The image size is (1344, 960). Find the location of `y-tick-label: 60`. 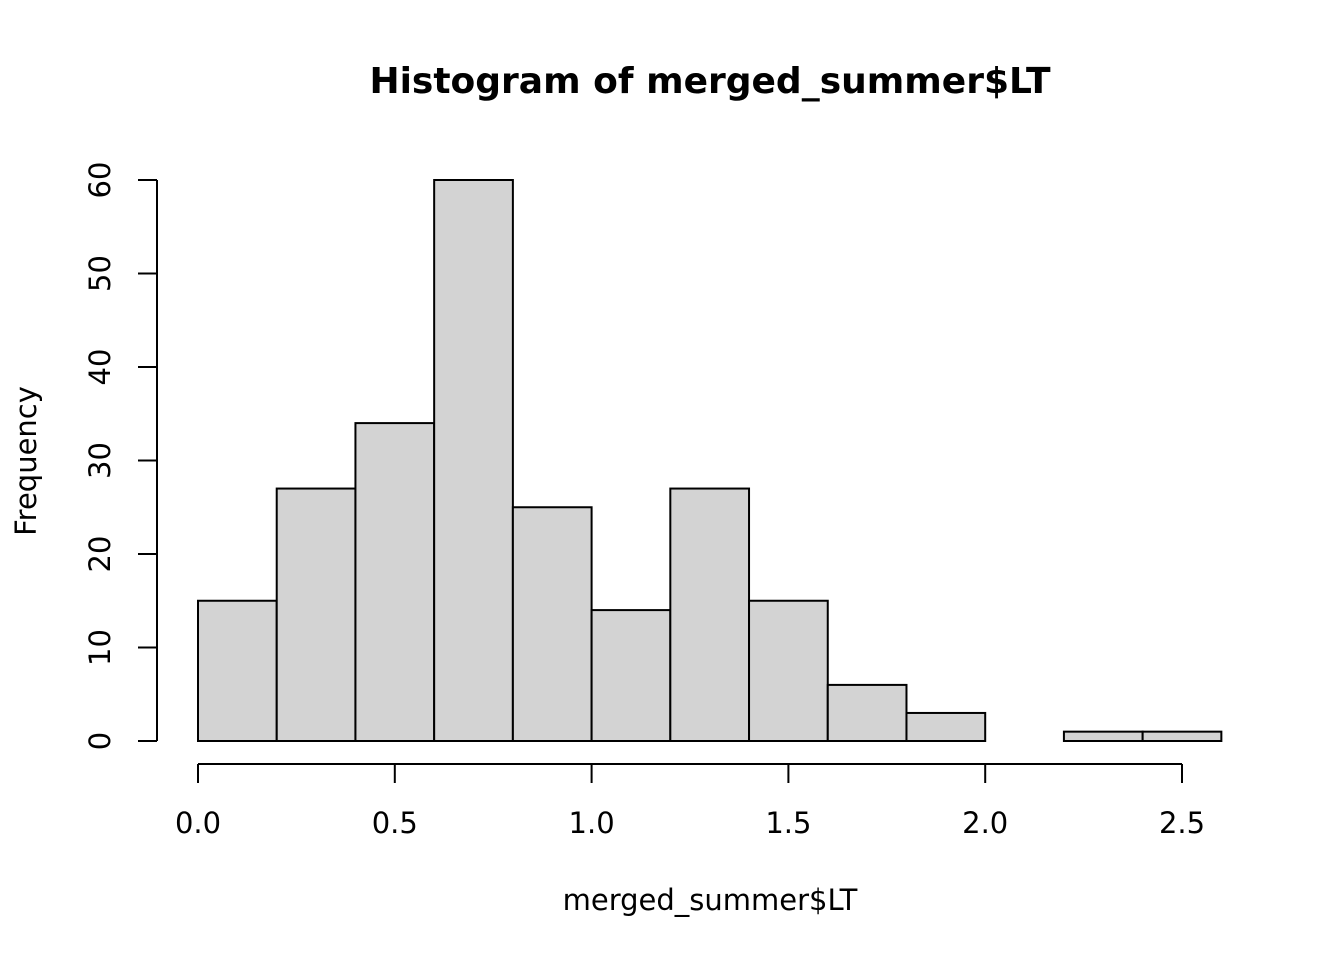

y-tick-label: 60 is located at coordinates (100, 180).